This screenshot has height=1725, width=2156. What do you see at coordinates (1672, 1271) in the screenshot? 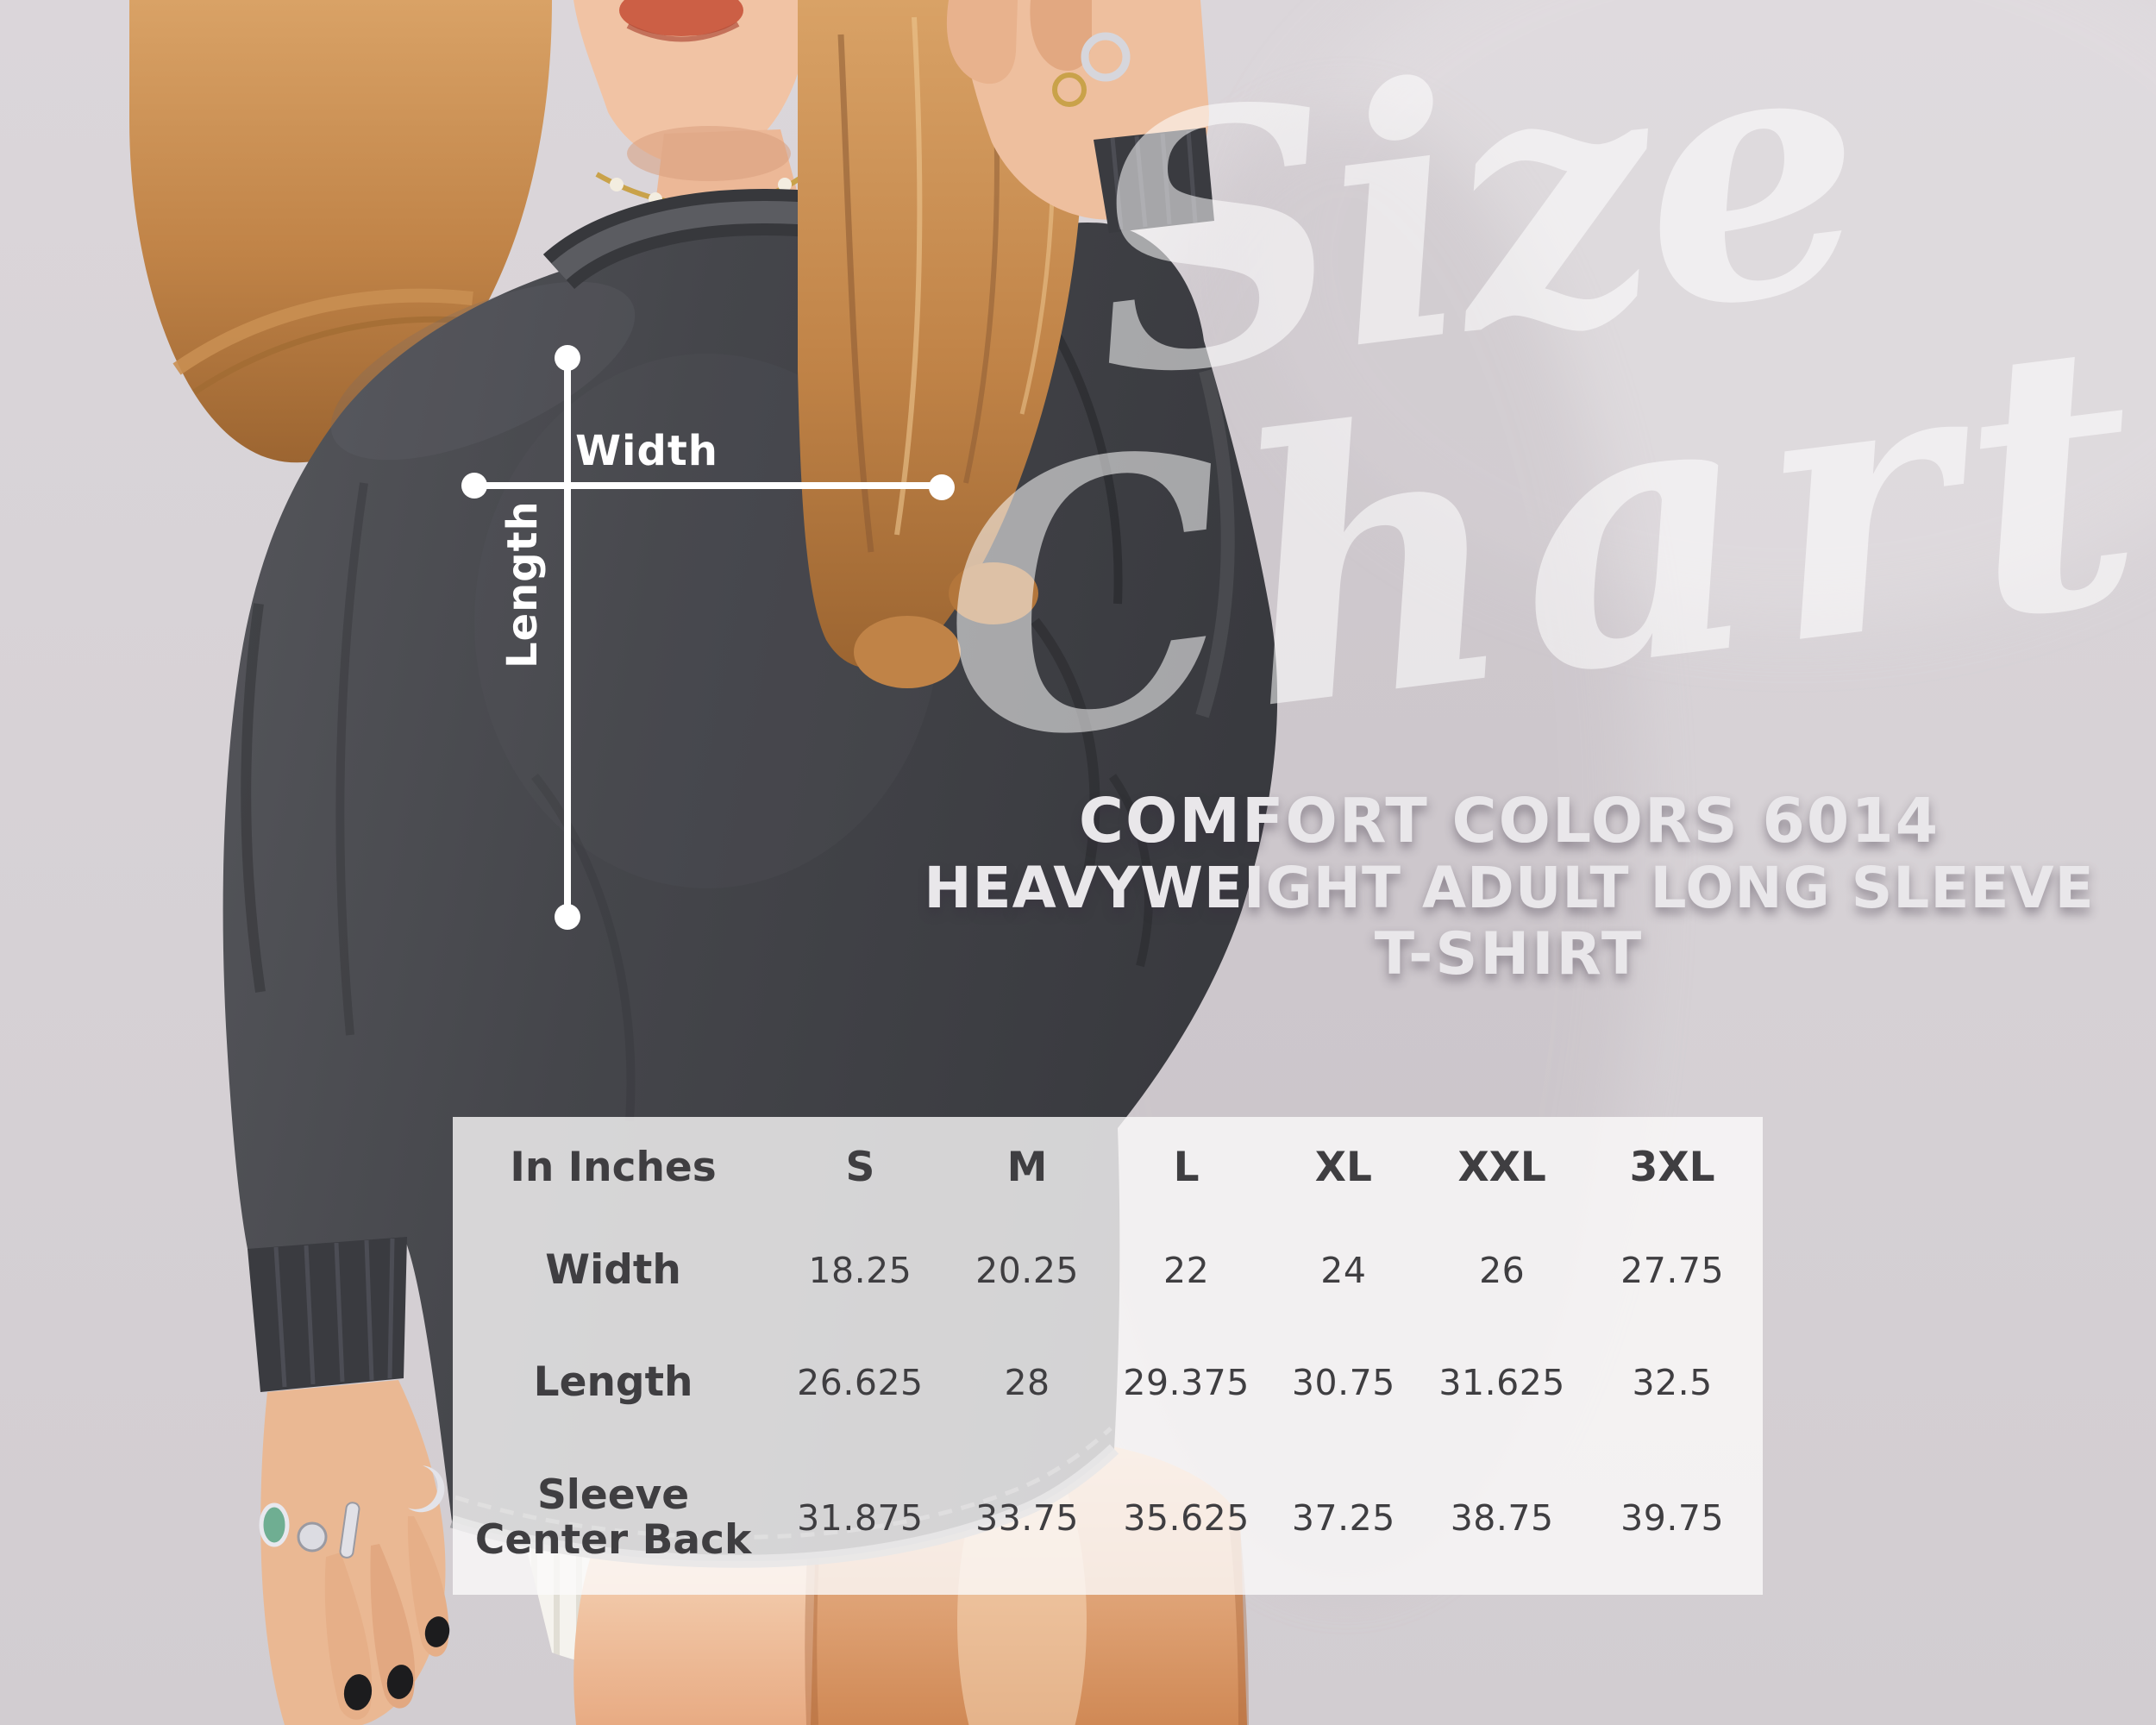
I see `table-cell: 27.75` at bounding box center [1672, 1271].